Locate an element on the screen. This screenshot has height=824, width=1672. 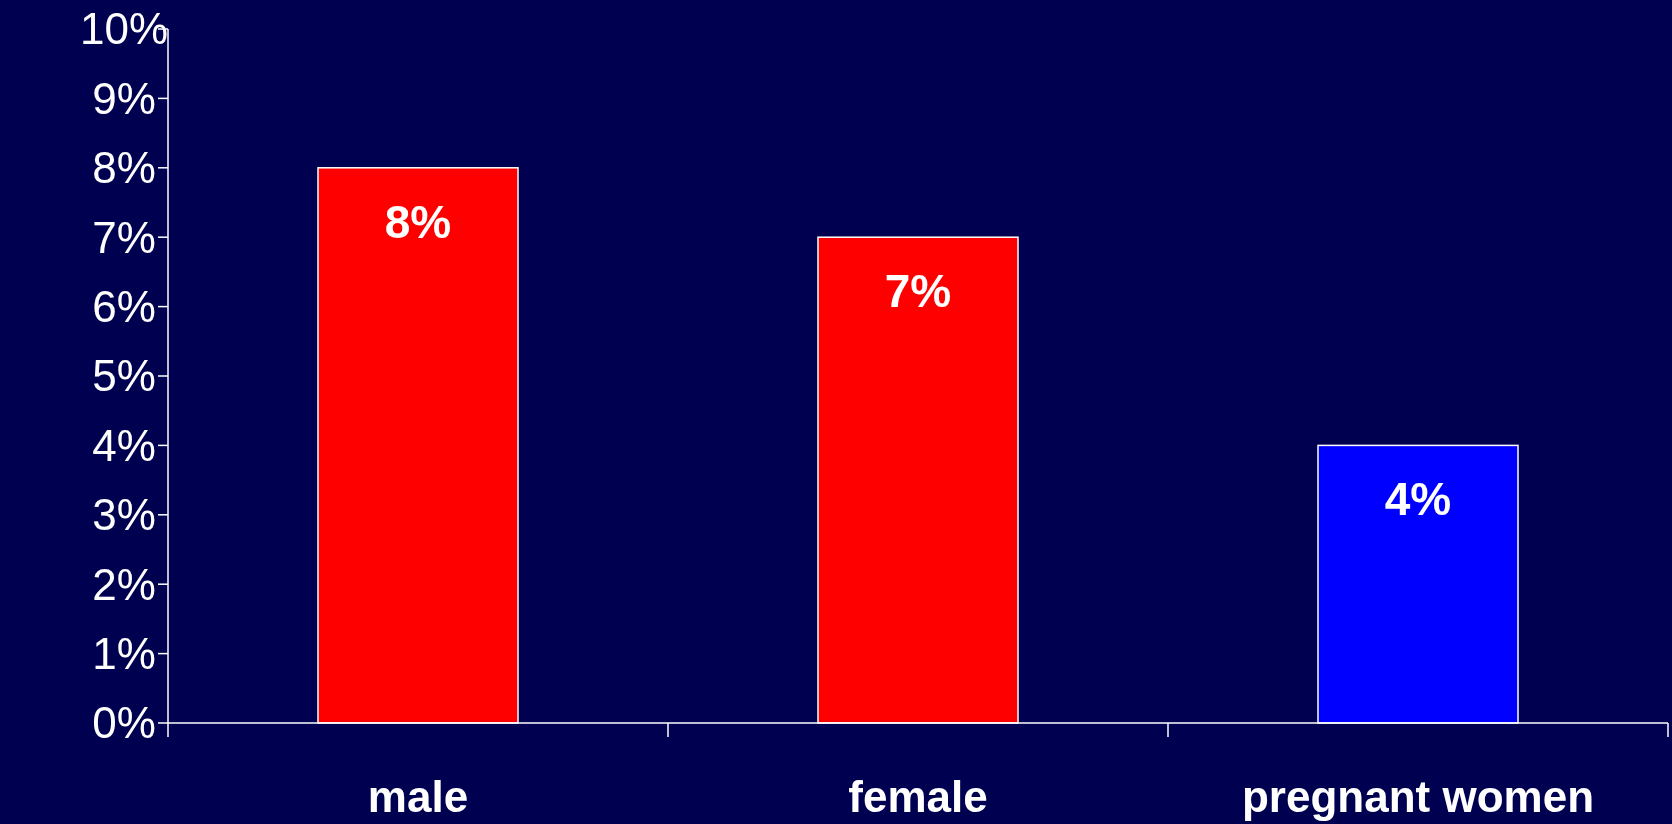
y-tick-label: 0% is located at coordinates (124, 723).